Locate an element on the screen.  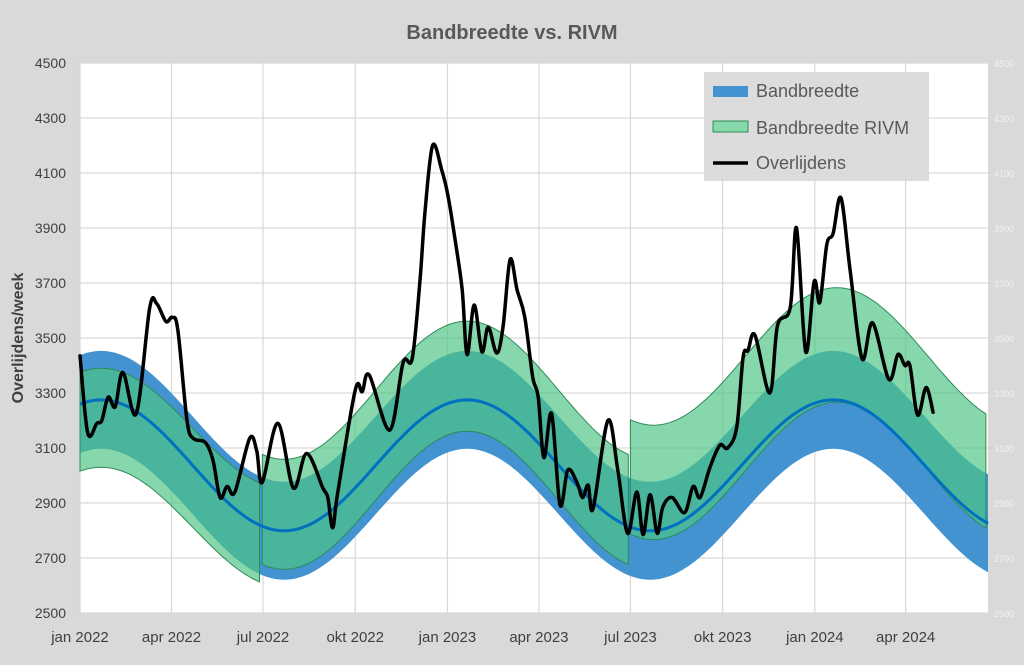
x-tick-label: apr 2022 is located at coordinates (171, 637).